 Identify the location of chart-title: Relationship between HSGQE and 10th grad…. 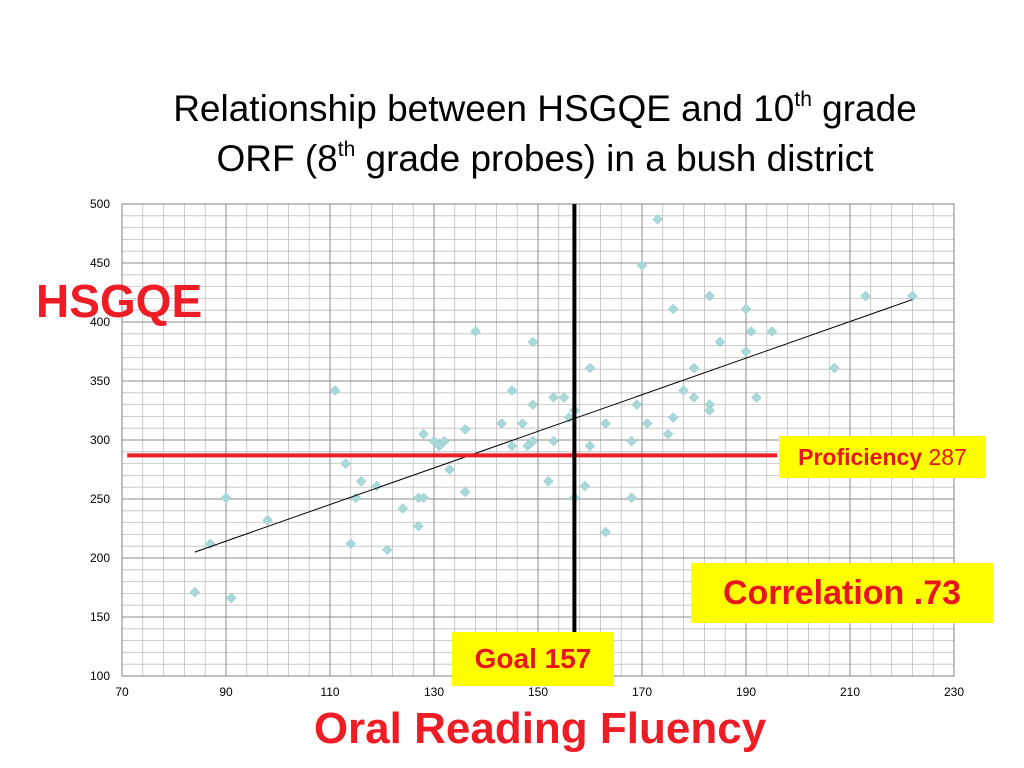
(542, 134).